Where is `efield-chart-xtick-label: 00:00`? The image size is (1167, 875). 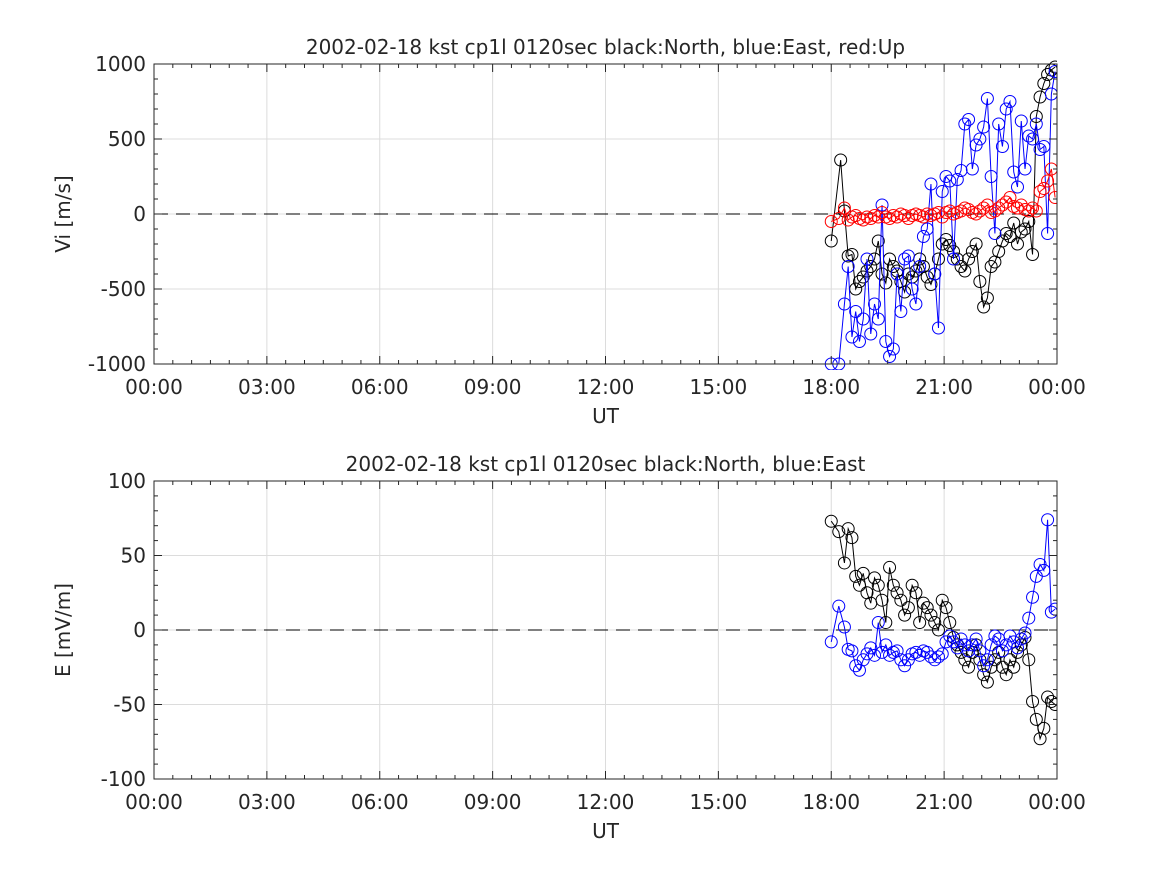
efield-chart-xtick-label: 00:00 is located at coordinates (154, 802).